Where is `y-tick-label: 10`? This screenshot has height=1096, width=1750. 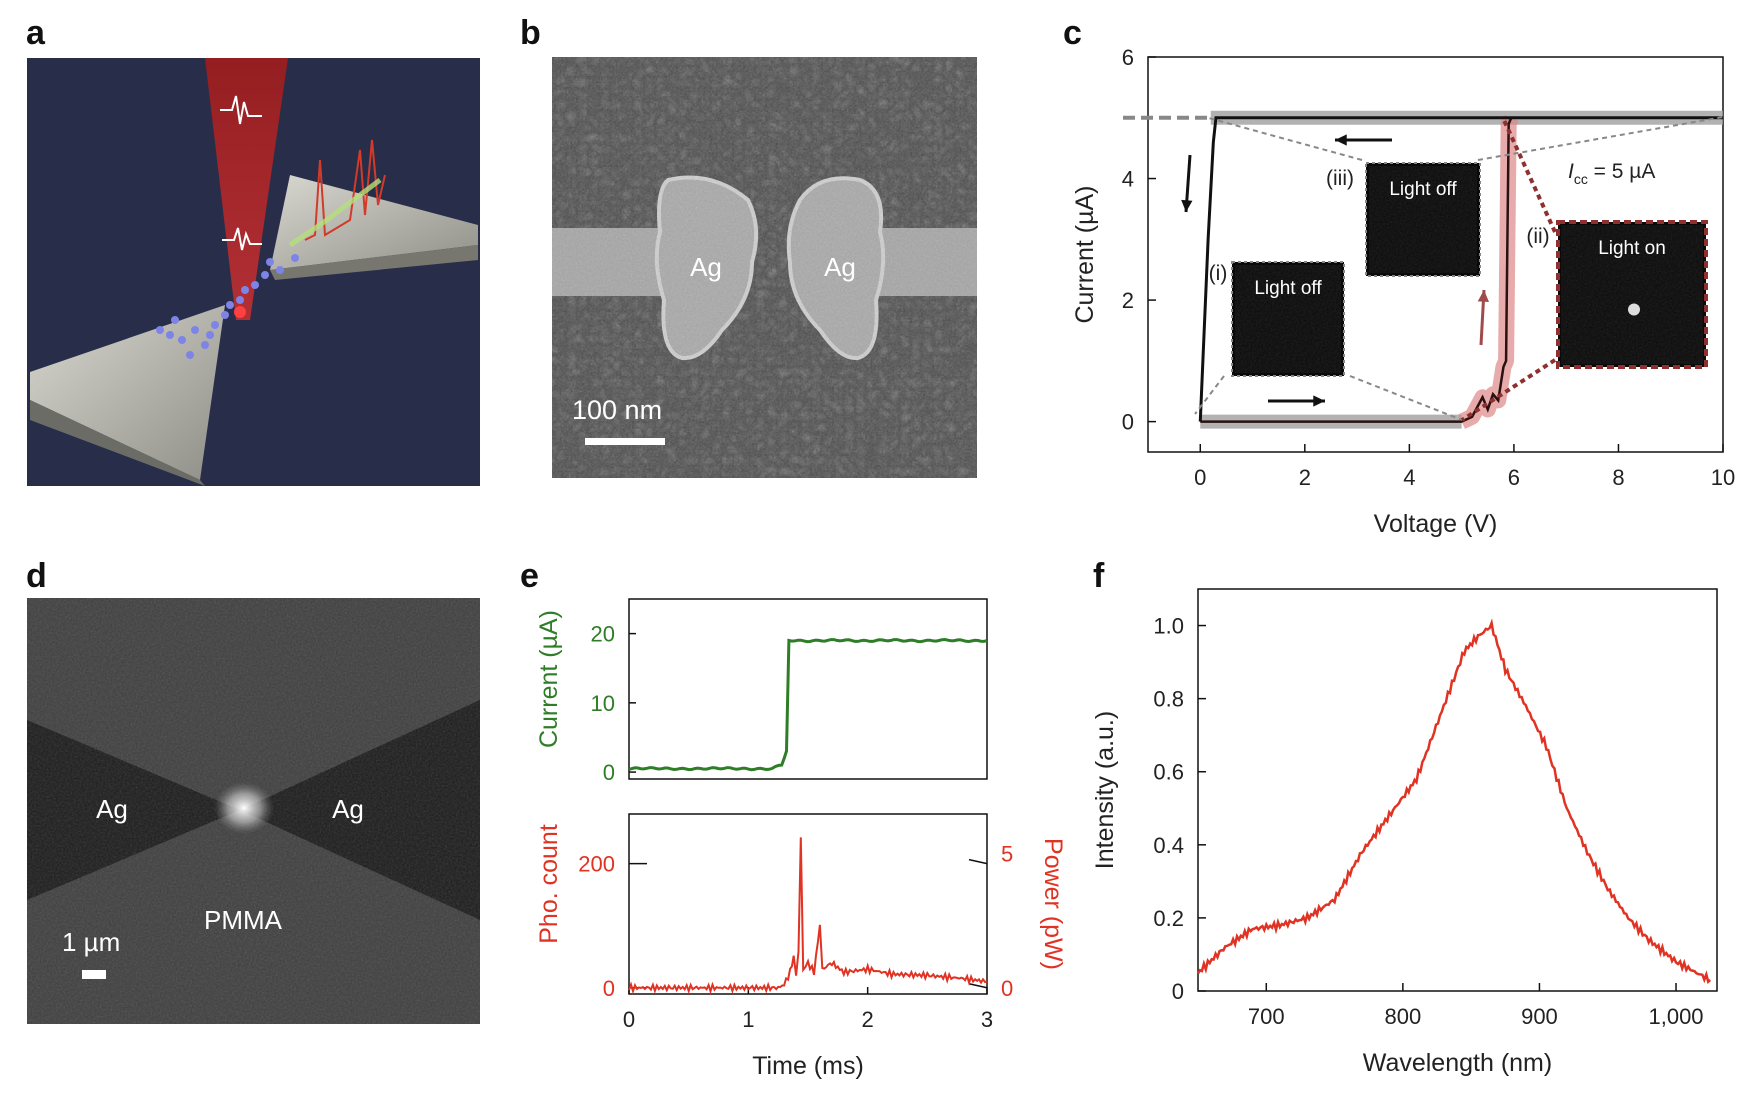 y-tick-label: 10 is located at coordinates (603, 703).